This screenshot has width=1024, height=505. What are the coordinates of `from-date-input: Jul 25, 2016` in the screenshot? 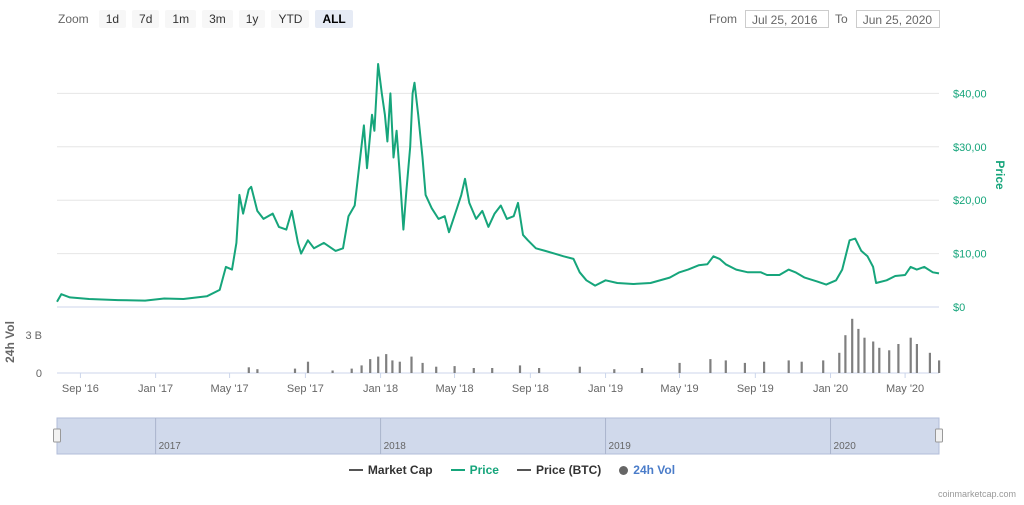 It's located at (787, 19).